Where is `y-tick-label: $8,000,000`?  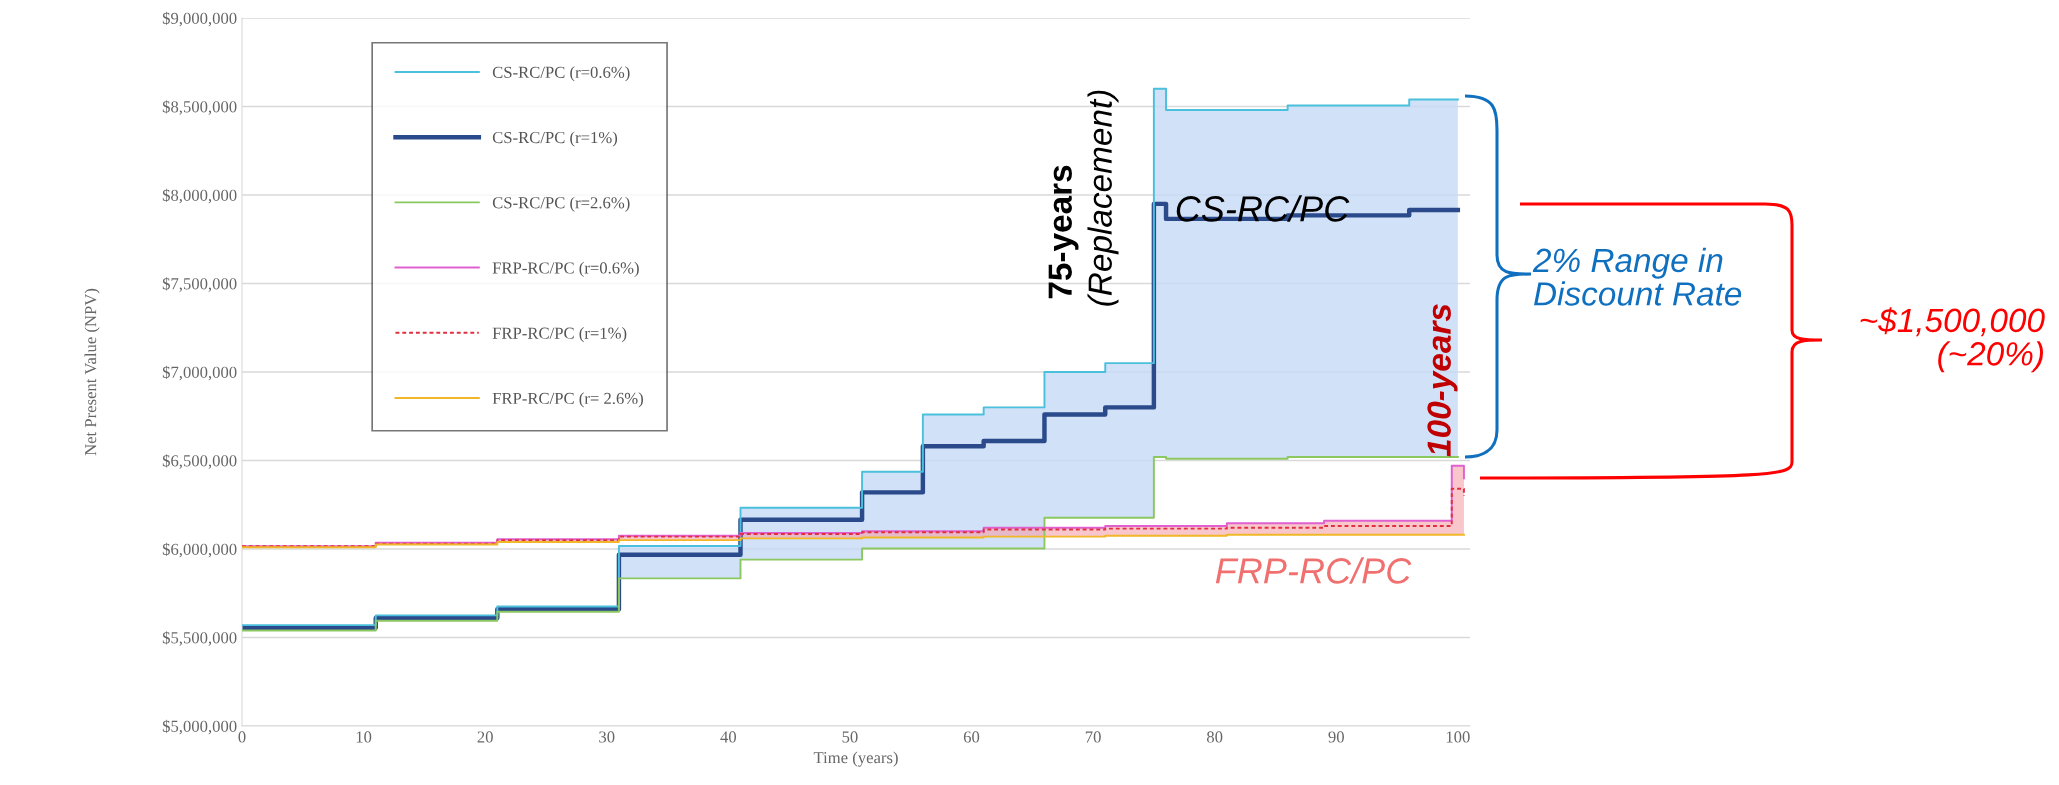 y-tick-label: $8,000,000 is located at coordinates (199, 196).